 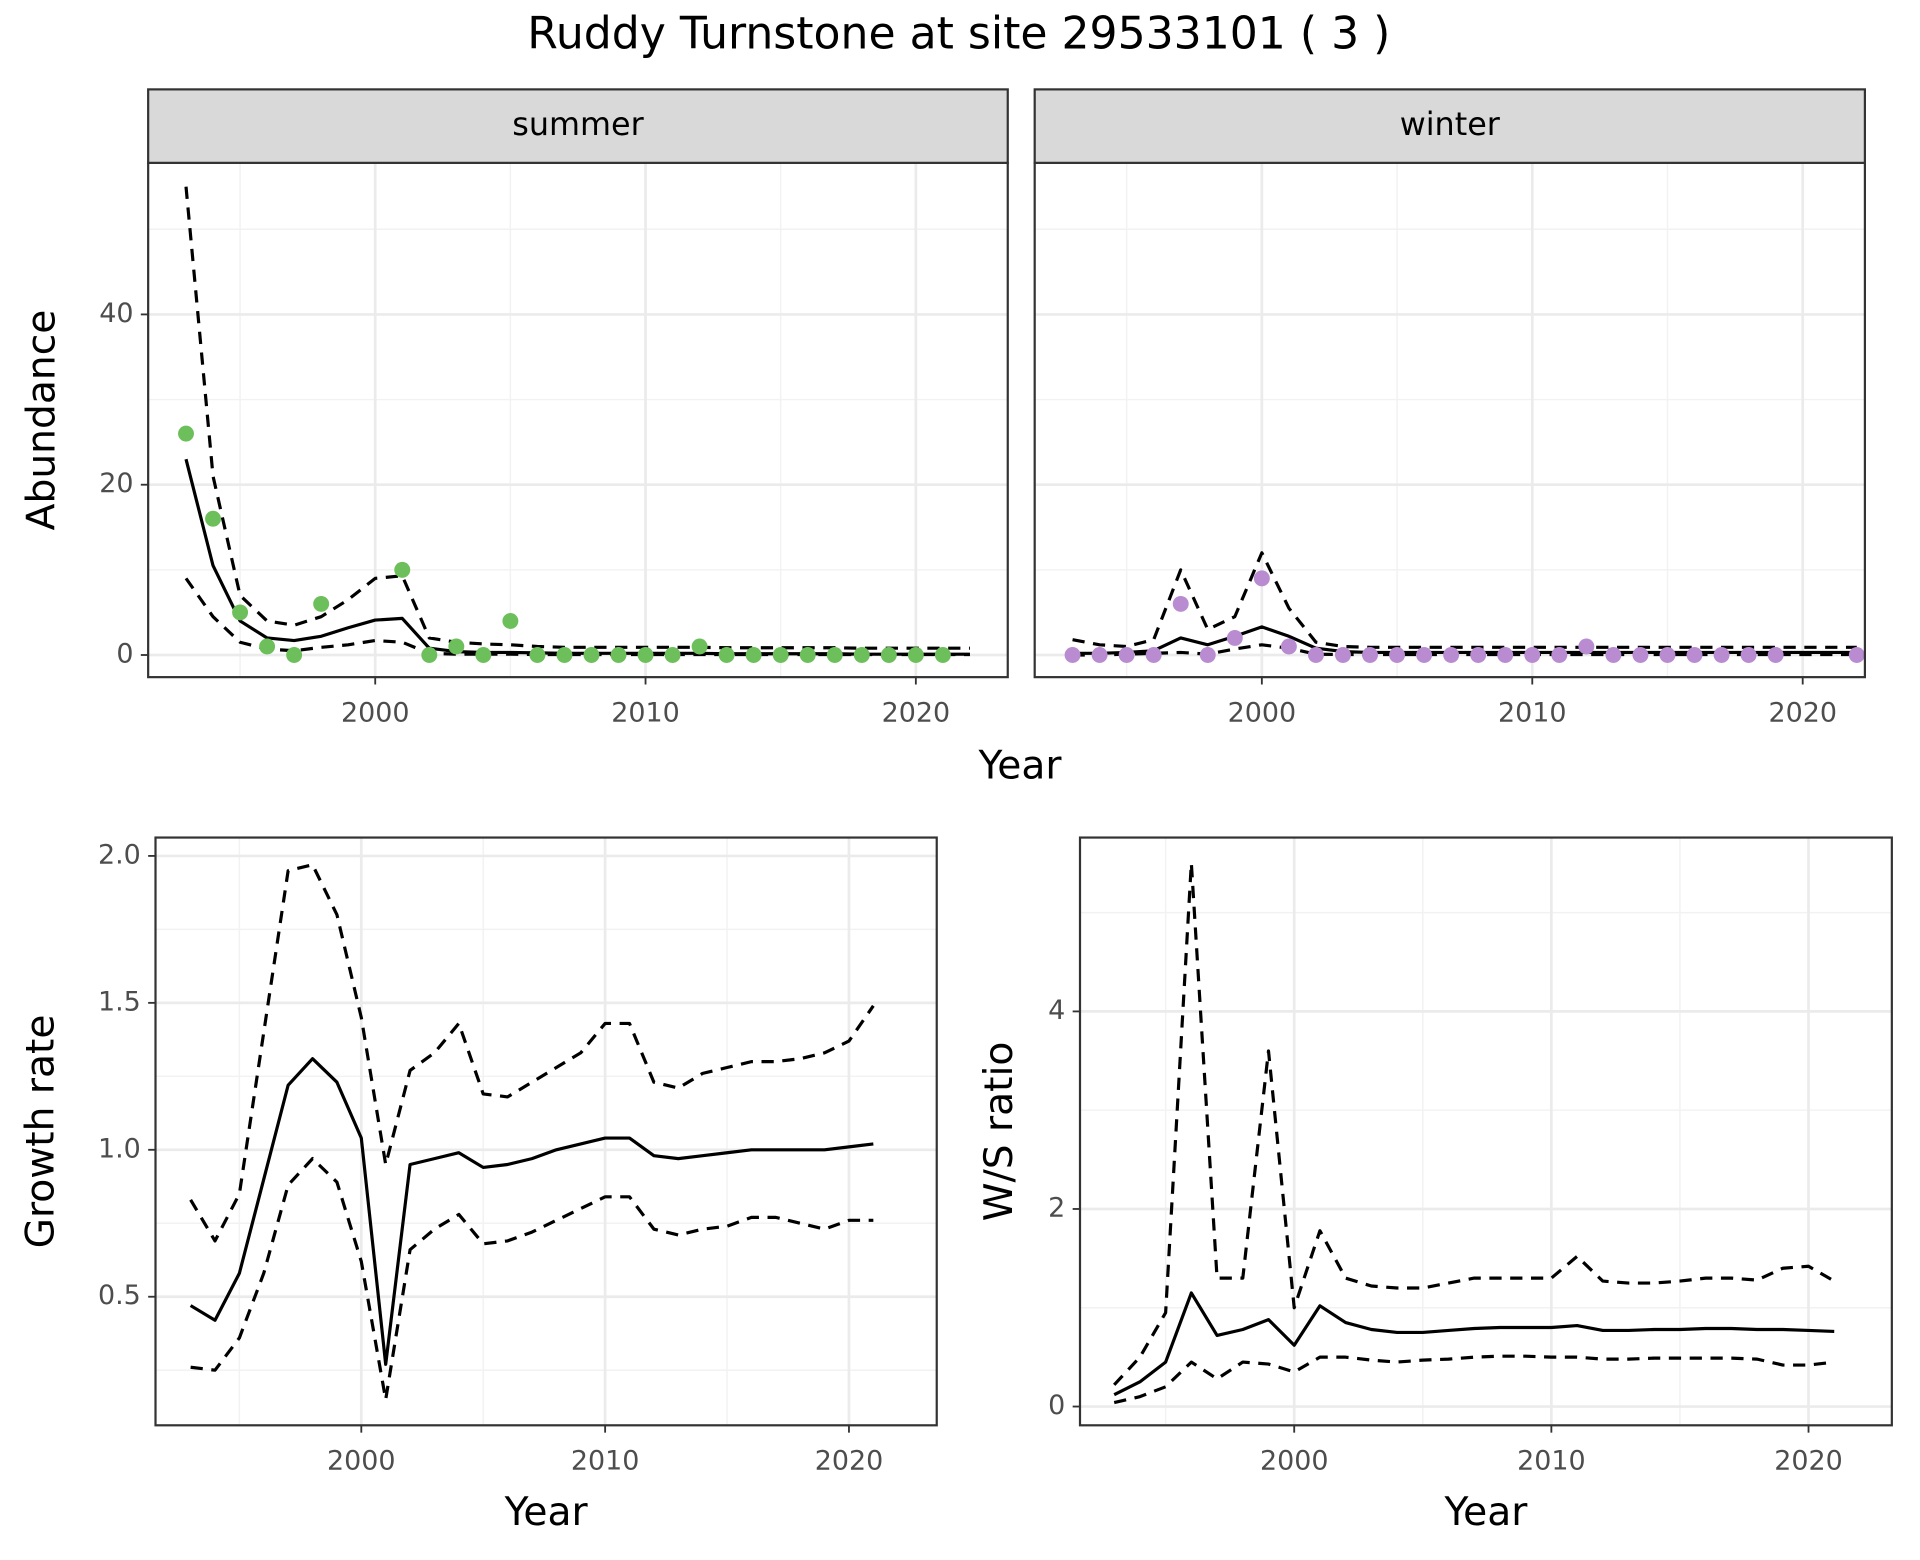 What do you see at coordinates (119, 854) in the screenshot?
I see `y-tick-label: 2.0` at bounding box center [119, 854].